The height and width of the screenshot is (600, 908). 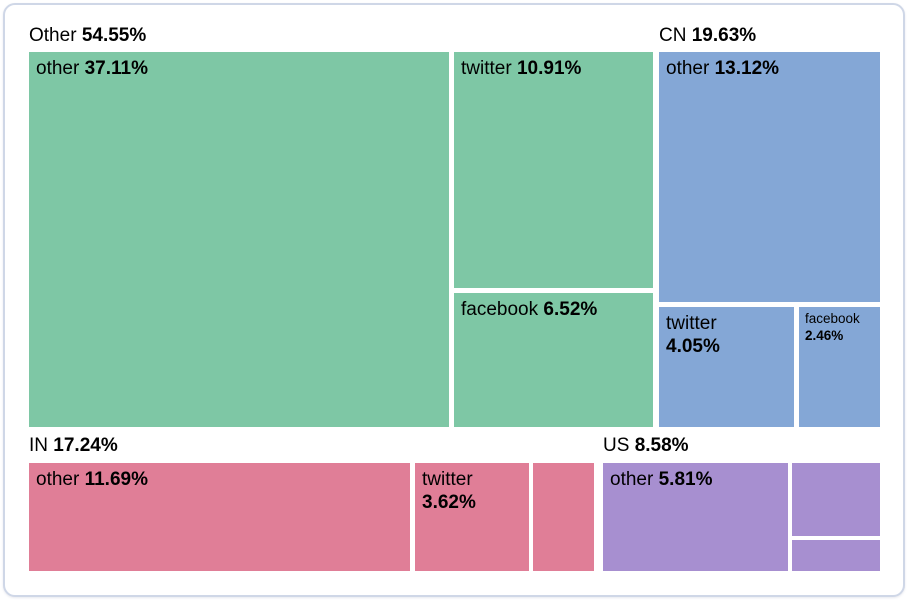 I want to click on group-name-cn: CN, so click(x=673, y=35).